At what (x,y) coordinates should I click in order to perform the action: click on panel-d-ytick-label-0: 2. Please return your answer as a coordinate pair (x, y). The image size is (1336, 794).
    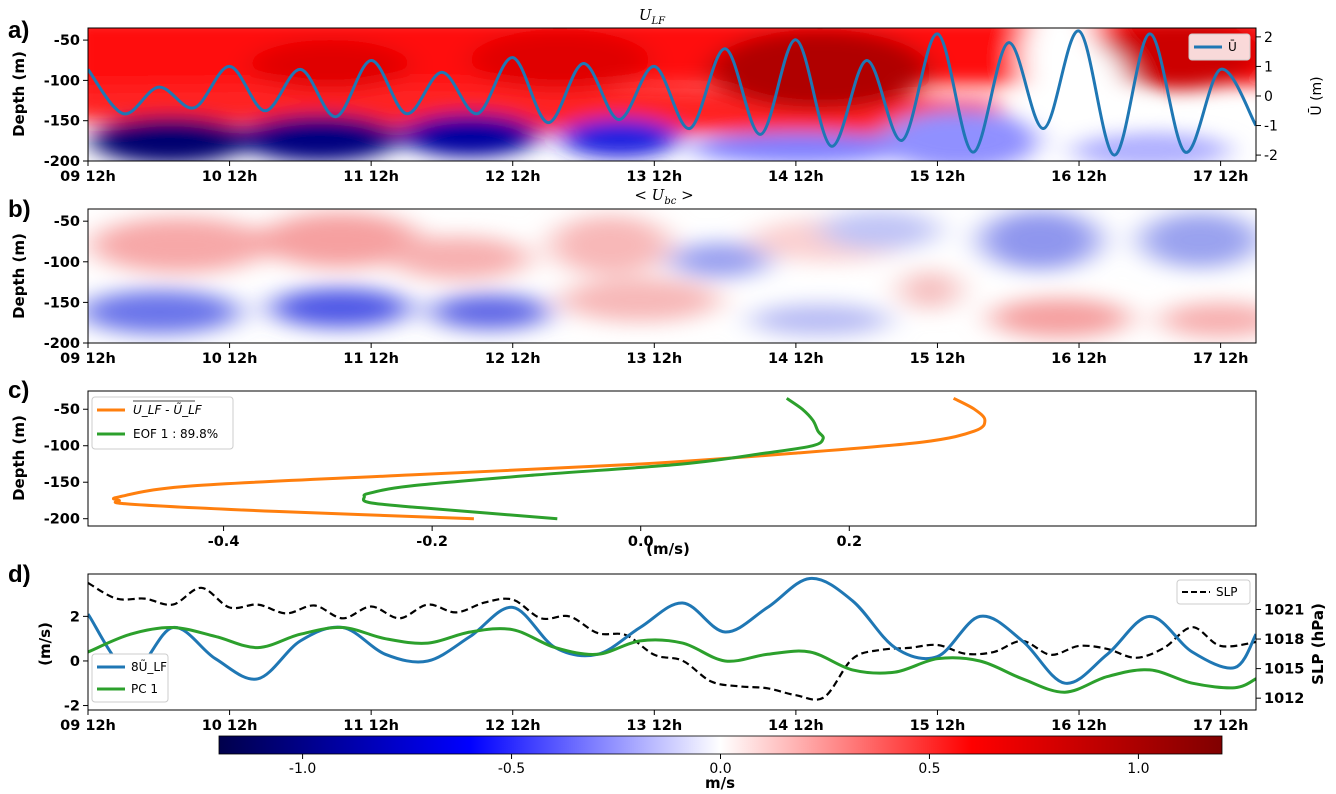
    Looking at the image, I should click on (75, 617).